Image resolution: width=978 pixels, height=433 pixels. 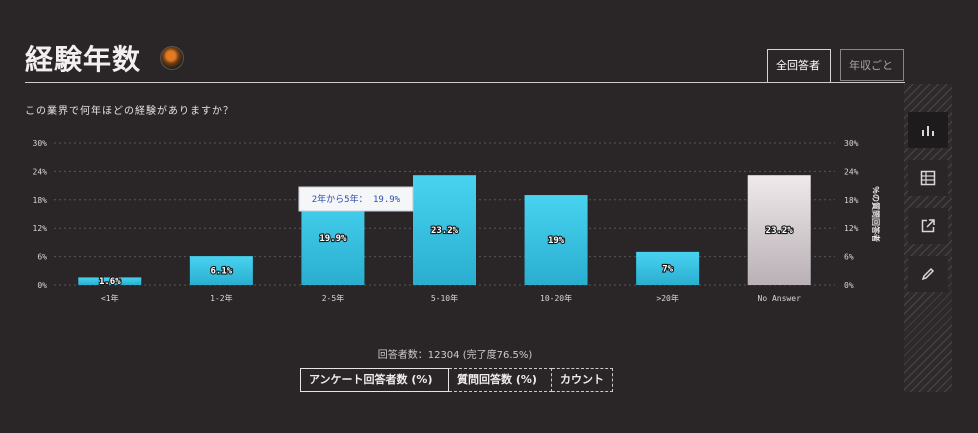 What do you see at coordinates (835, 66) in the screenshot?
I see `view-tabs: 全回答者 年収ごと` at bounding box center [835, 66].